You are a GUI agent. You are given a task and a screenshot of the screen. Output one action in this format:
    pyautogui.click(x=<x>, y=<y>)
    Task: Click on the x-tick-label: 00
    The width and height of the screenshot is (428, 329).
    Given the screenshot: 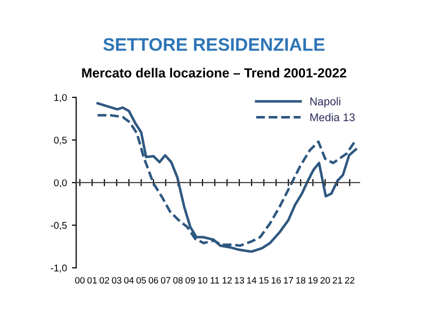 What is the action you would take?
    pyautogui.click(x=80, y=280)
    